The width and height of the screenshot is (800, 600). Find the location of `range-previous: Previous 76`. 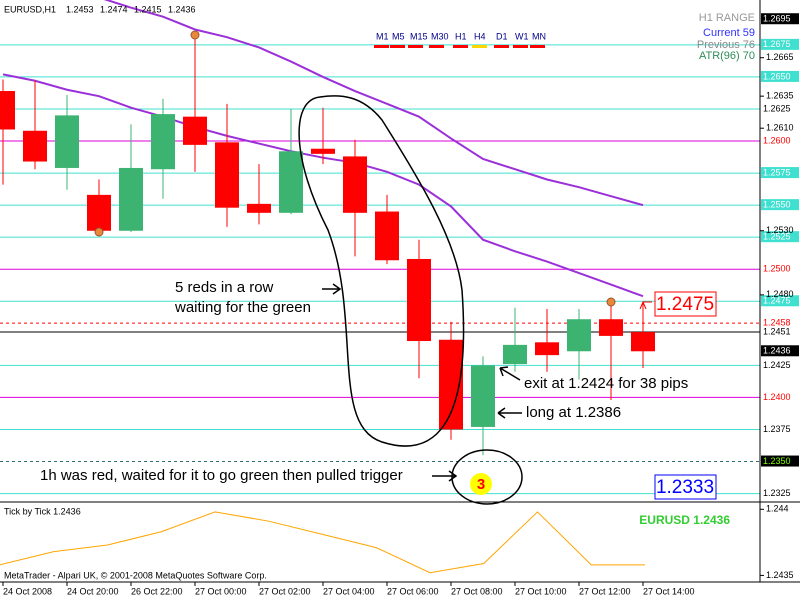

range-previous: Previous 76 is located at coordinates (726, 45).